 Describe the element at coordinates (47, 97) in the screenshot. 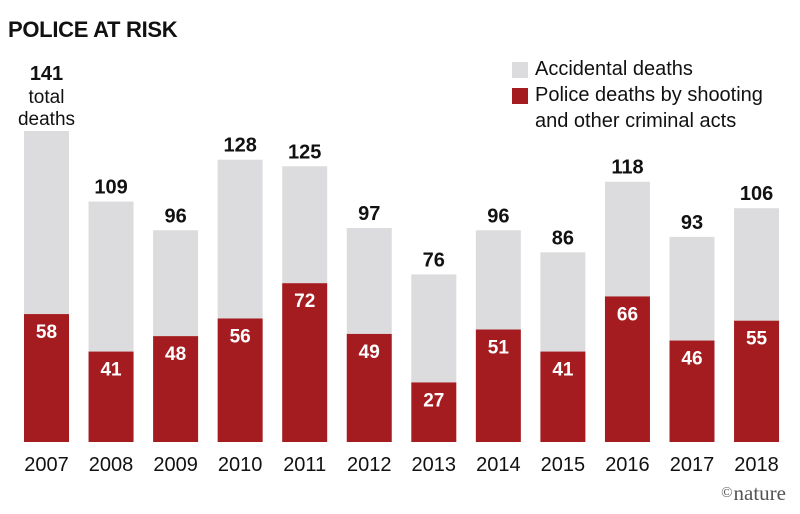

I see `total-caption-line1: total` at that location.